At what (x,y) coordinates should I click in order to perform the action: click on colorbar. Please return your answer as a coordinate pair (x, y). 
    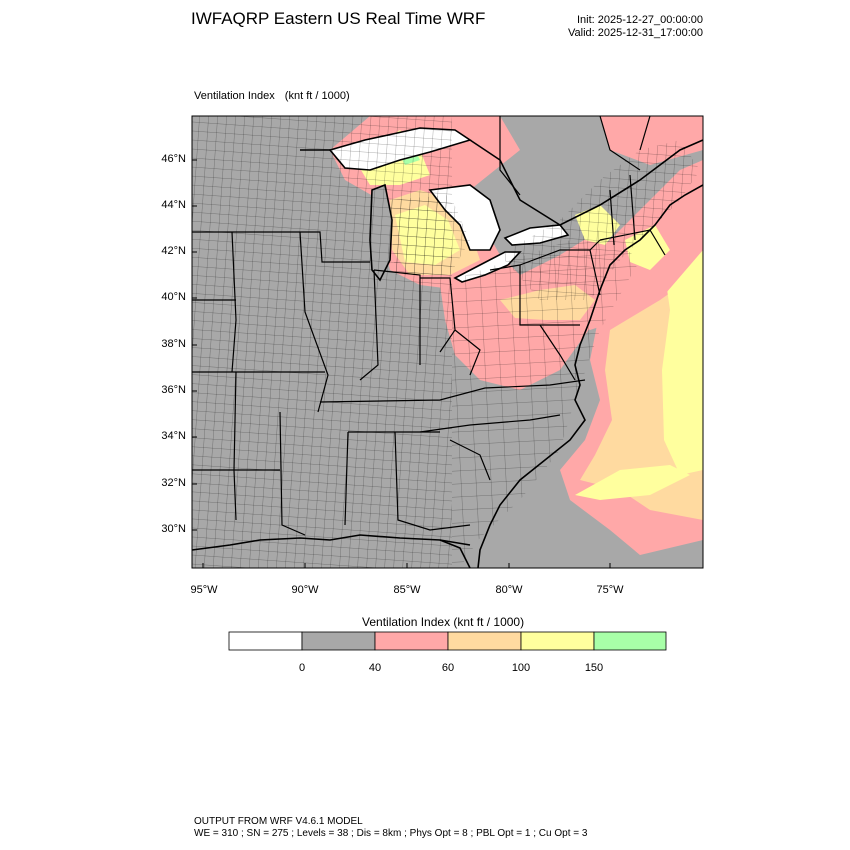
    Looking at the image, I should click on (447, 641).